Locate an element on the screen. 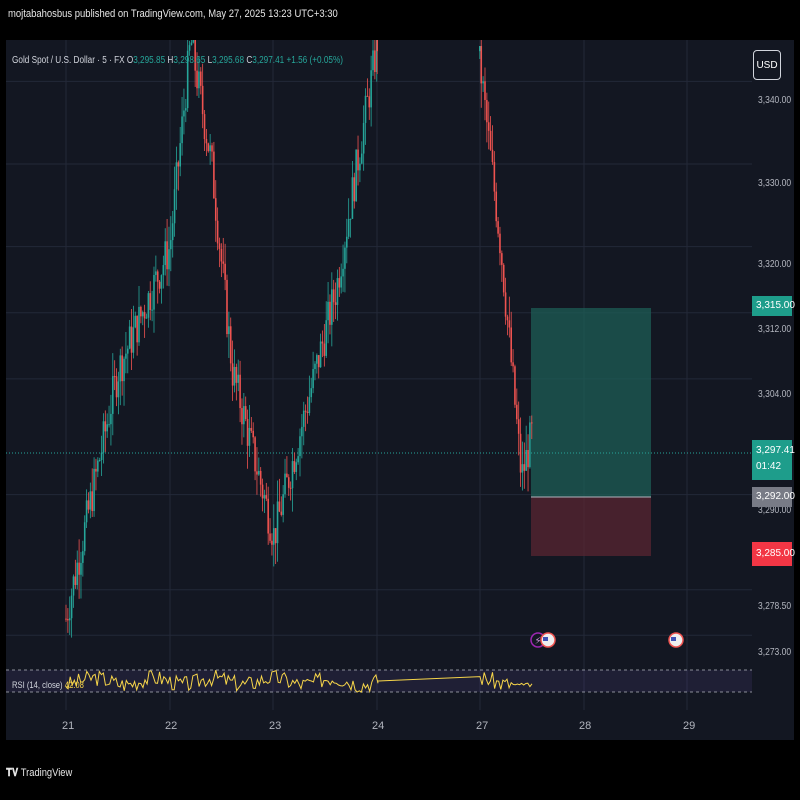 The height and width of the screenshot is (800, 800). footer-bar is located at coordinates (400, 770).